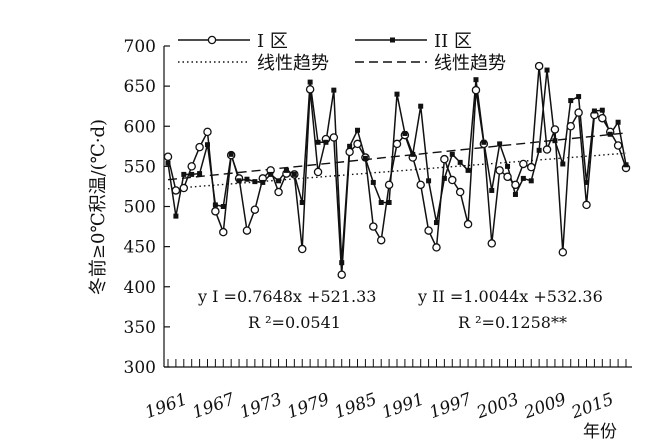 The height and width of the screenshot is (447, 670). Describe the element at coordinates (272, 41) in the screenshot. I see `legend-s1-label: I 区` at that location.